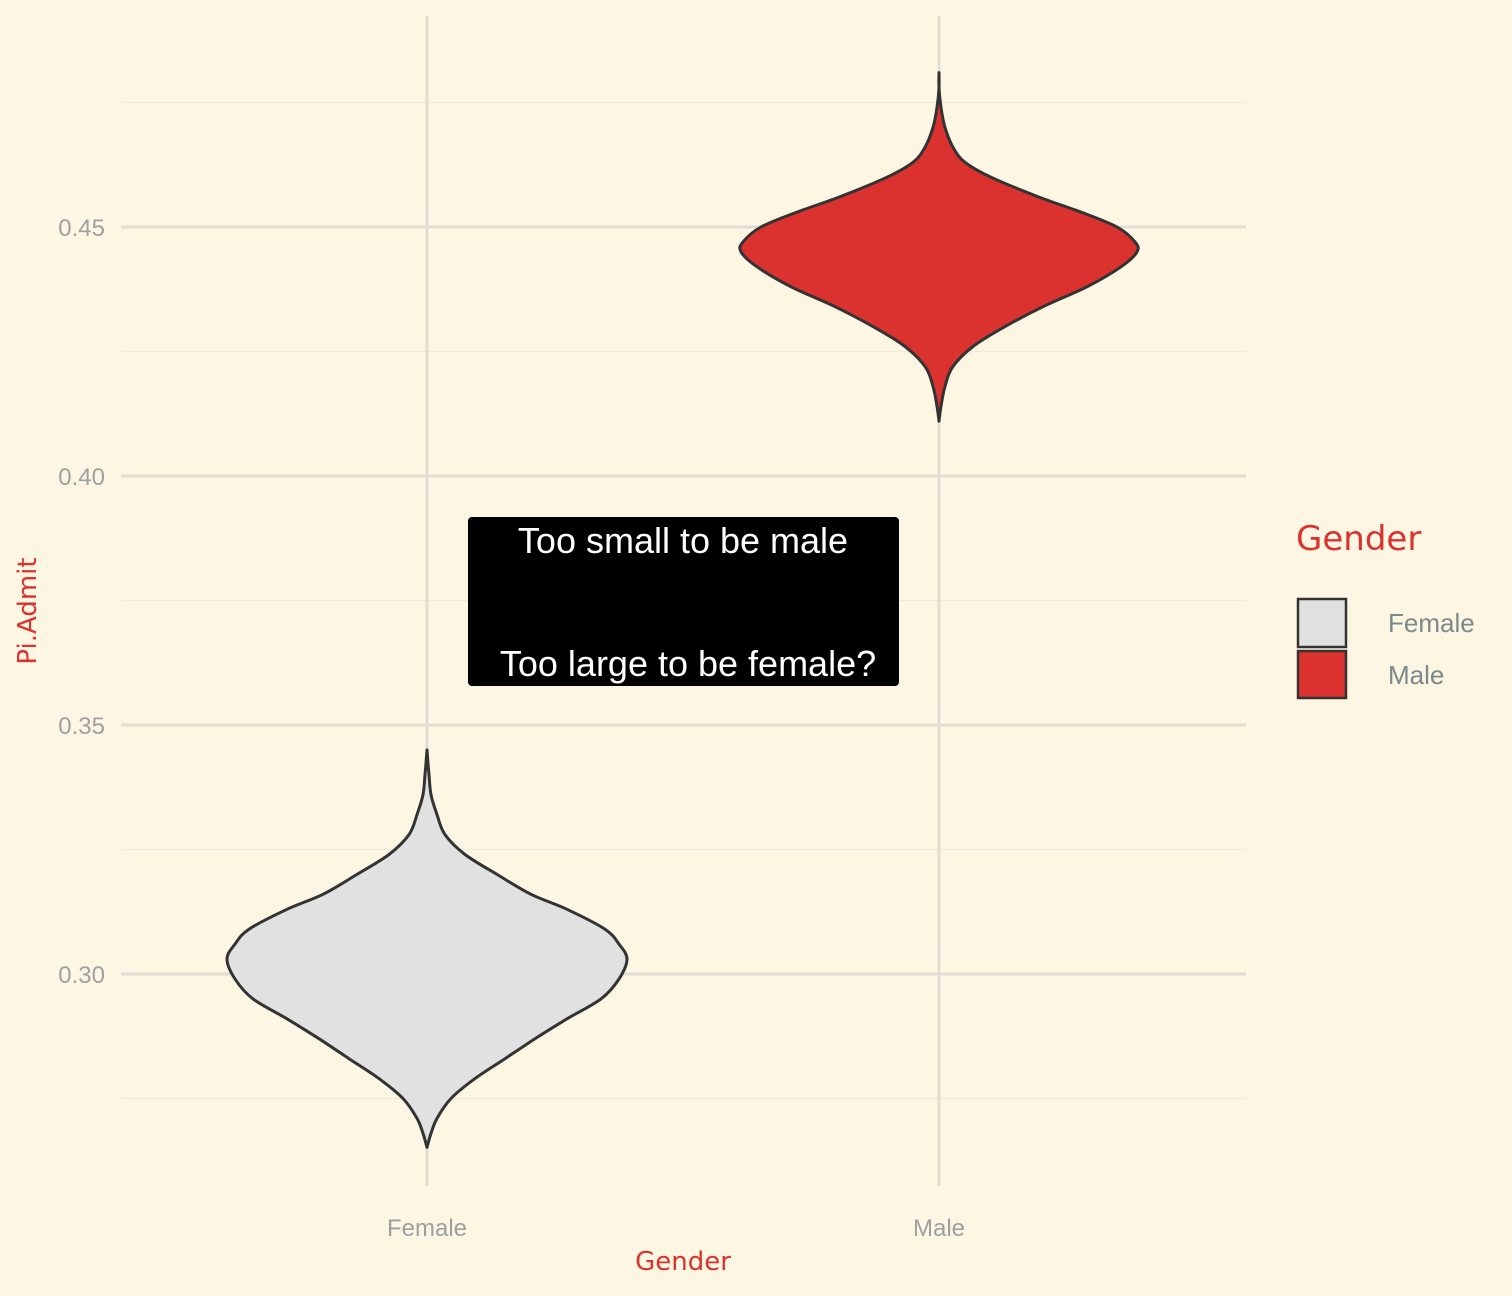 This screenshot has width=1512, height=1296. Describe the element at coordinates (683, 540) in the screenshot. I see `annotation-line-1: Too small to be male` at that location.